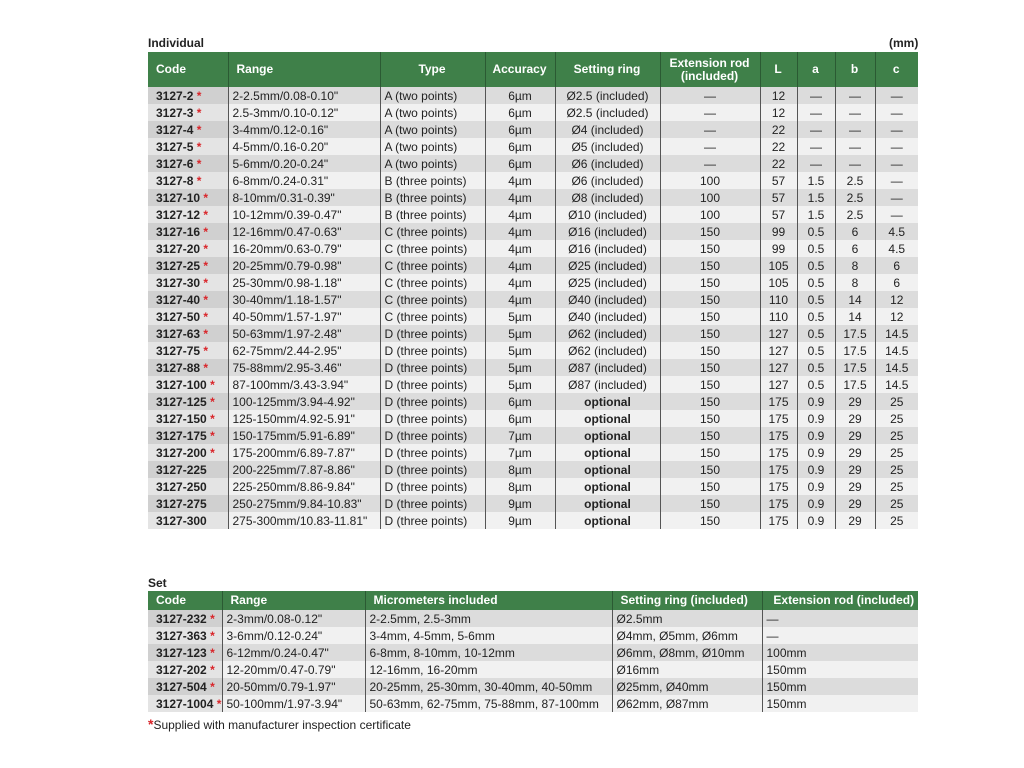 The height and width of the screenshot is (768, 1024). Describe the element at coordinates (778, 197) in the screenshot. I see `table-cell: 57` at that location.